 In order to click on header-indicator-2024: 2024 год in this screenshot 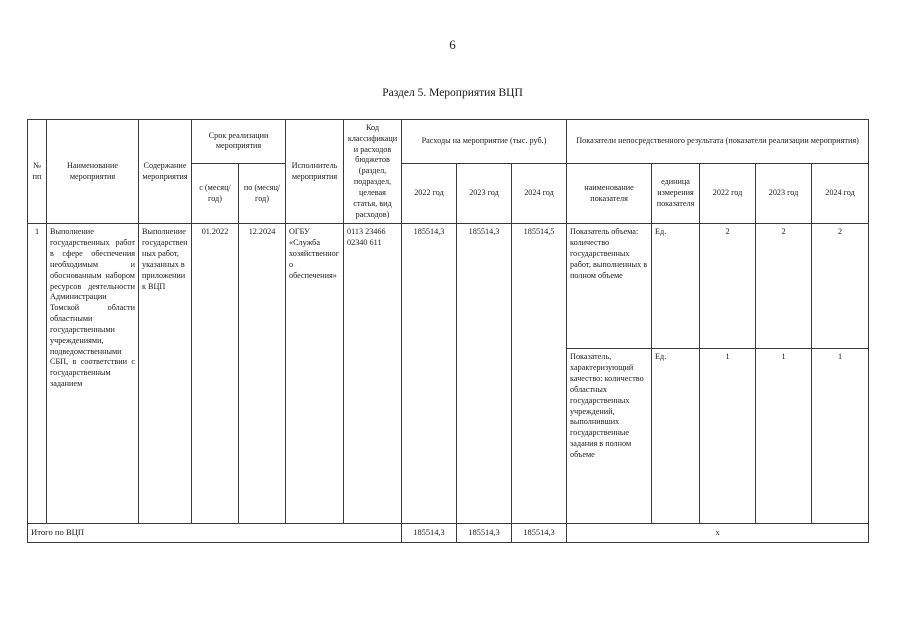, I will do `click(840, 193)`.